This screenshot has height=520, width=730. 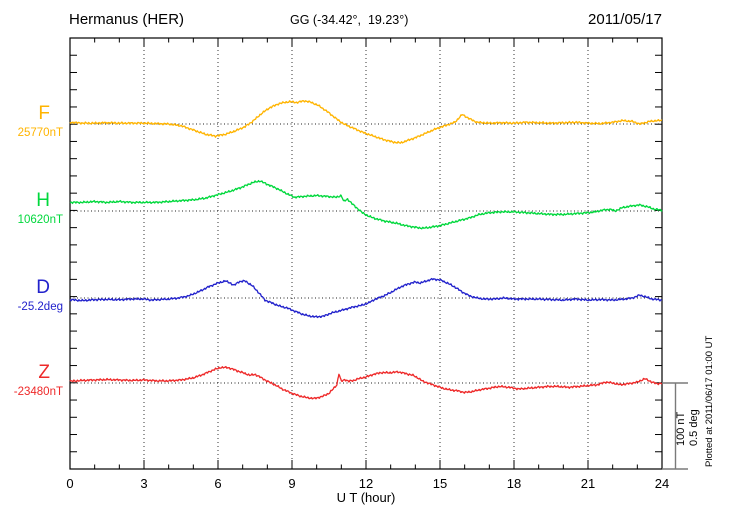 What do you see at coordinates (217, 483) in the screenshot?
I see `x-tick-label: 6` at bounding box center [217, 483].